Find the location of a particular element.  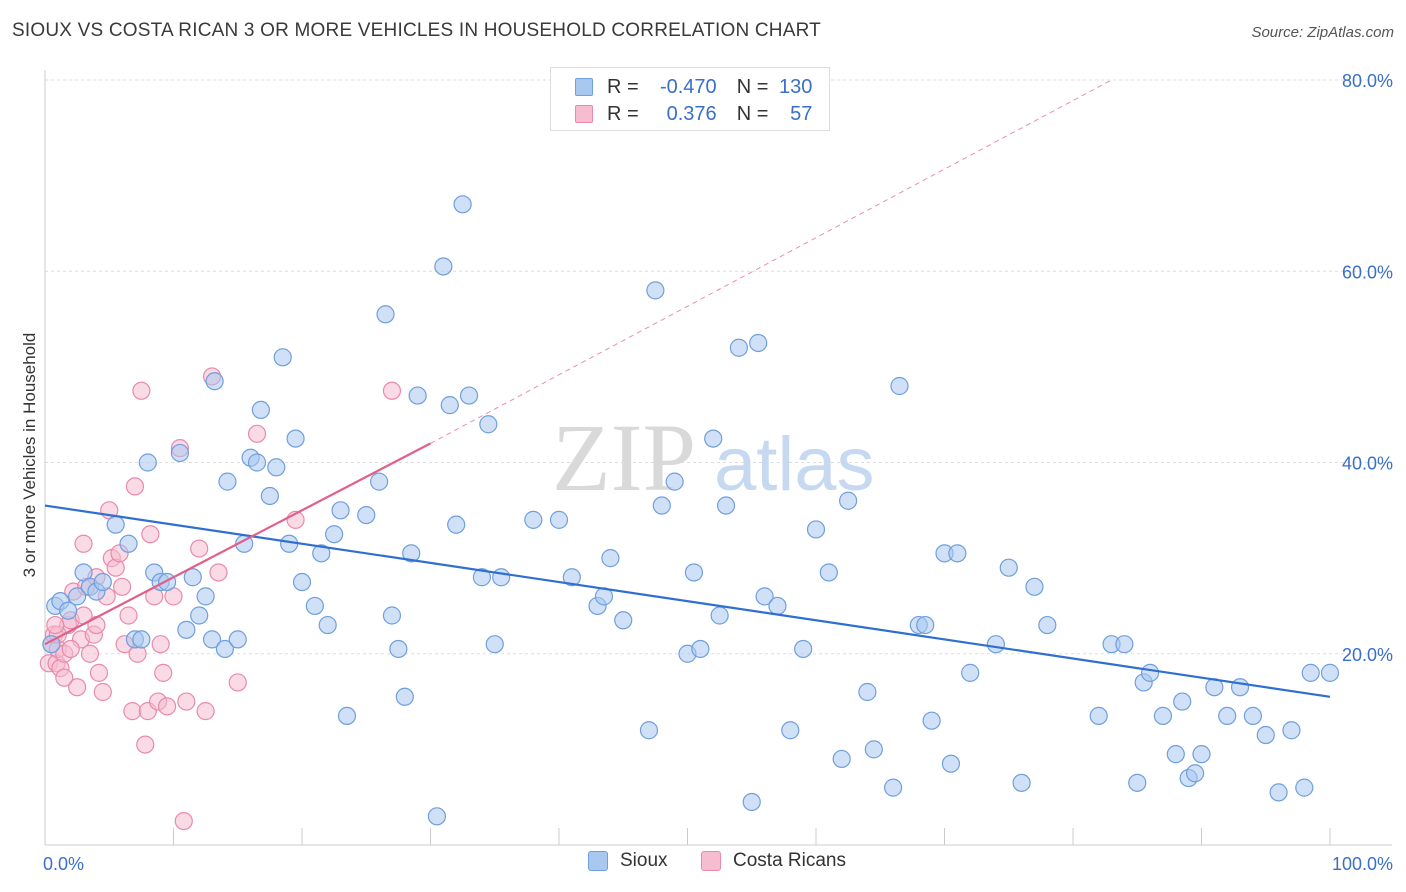

y-tick-label-2: 60.0% is located at coordinates (1367, 272).